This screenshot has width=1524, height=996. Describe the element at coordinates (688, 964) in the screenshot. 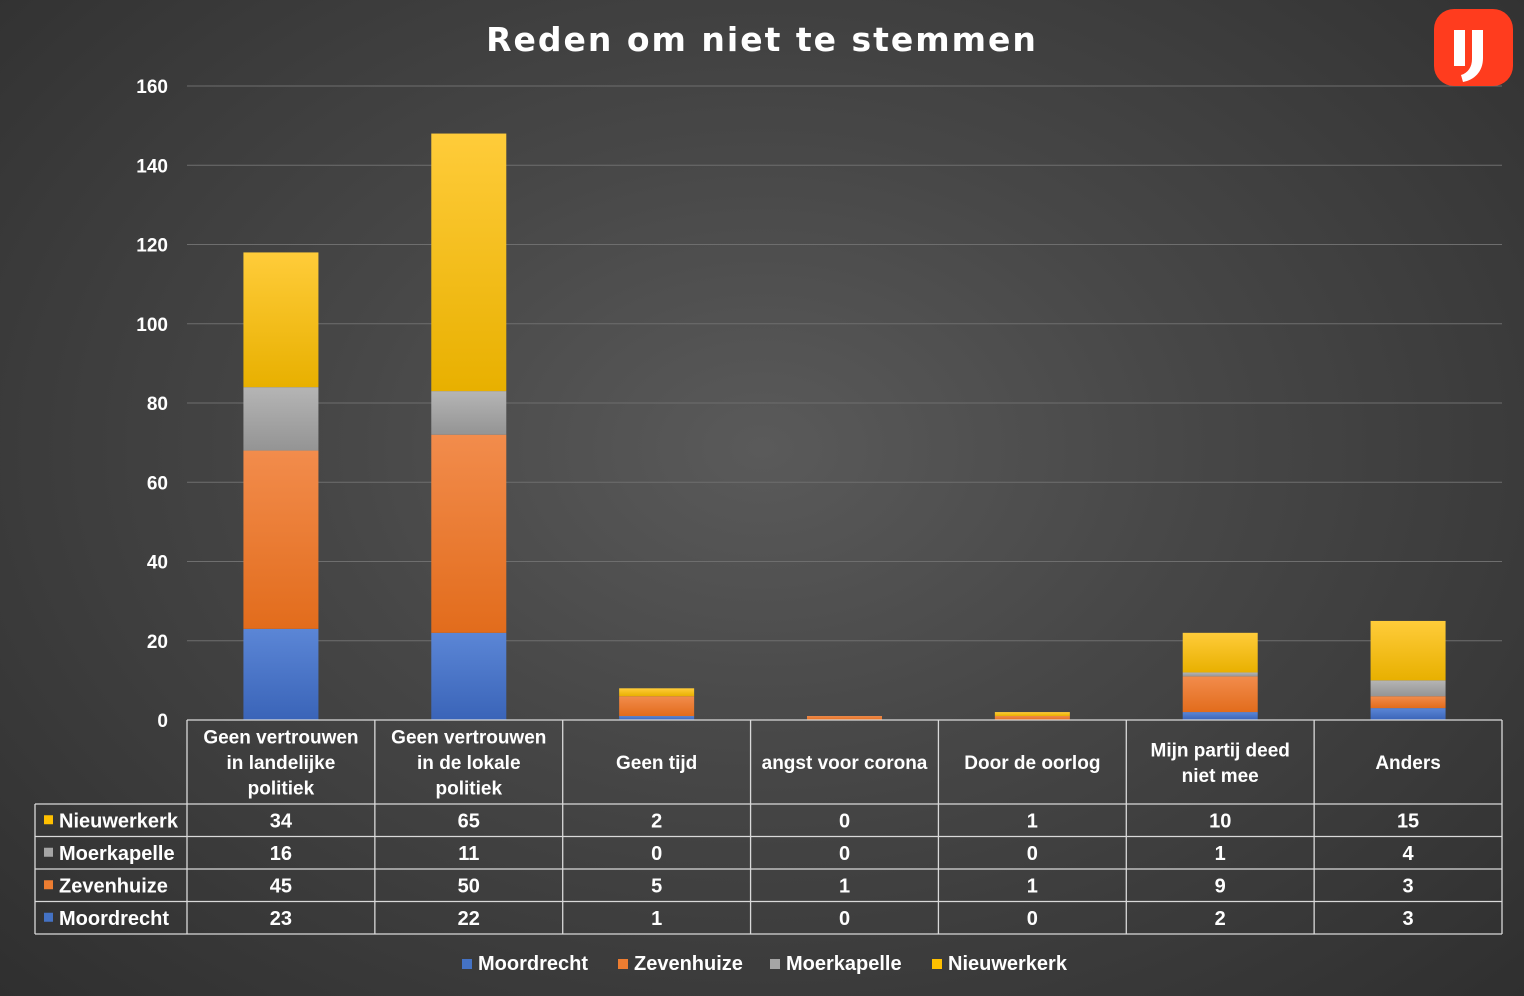

I see `legend-label-zevenhuize: Zevenhuize` at that location.